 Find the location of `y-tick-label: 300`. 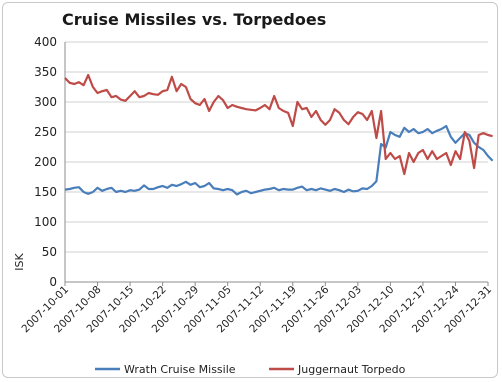

y-tick-label: 300 is located at coordinates (45, 102).